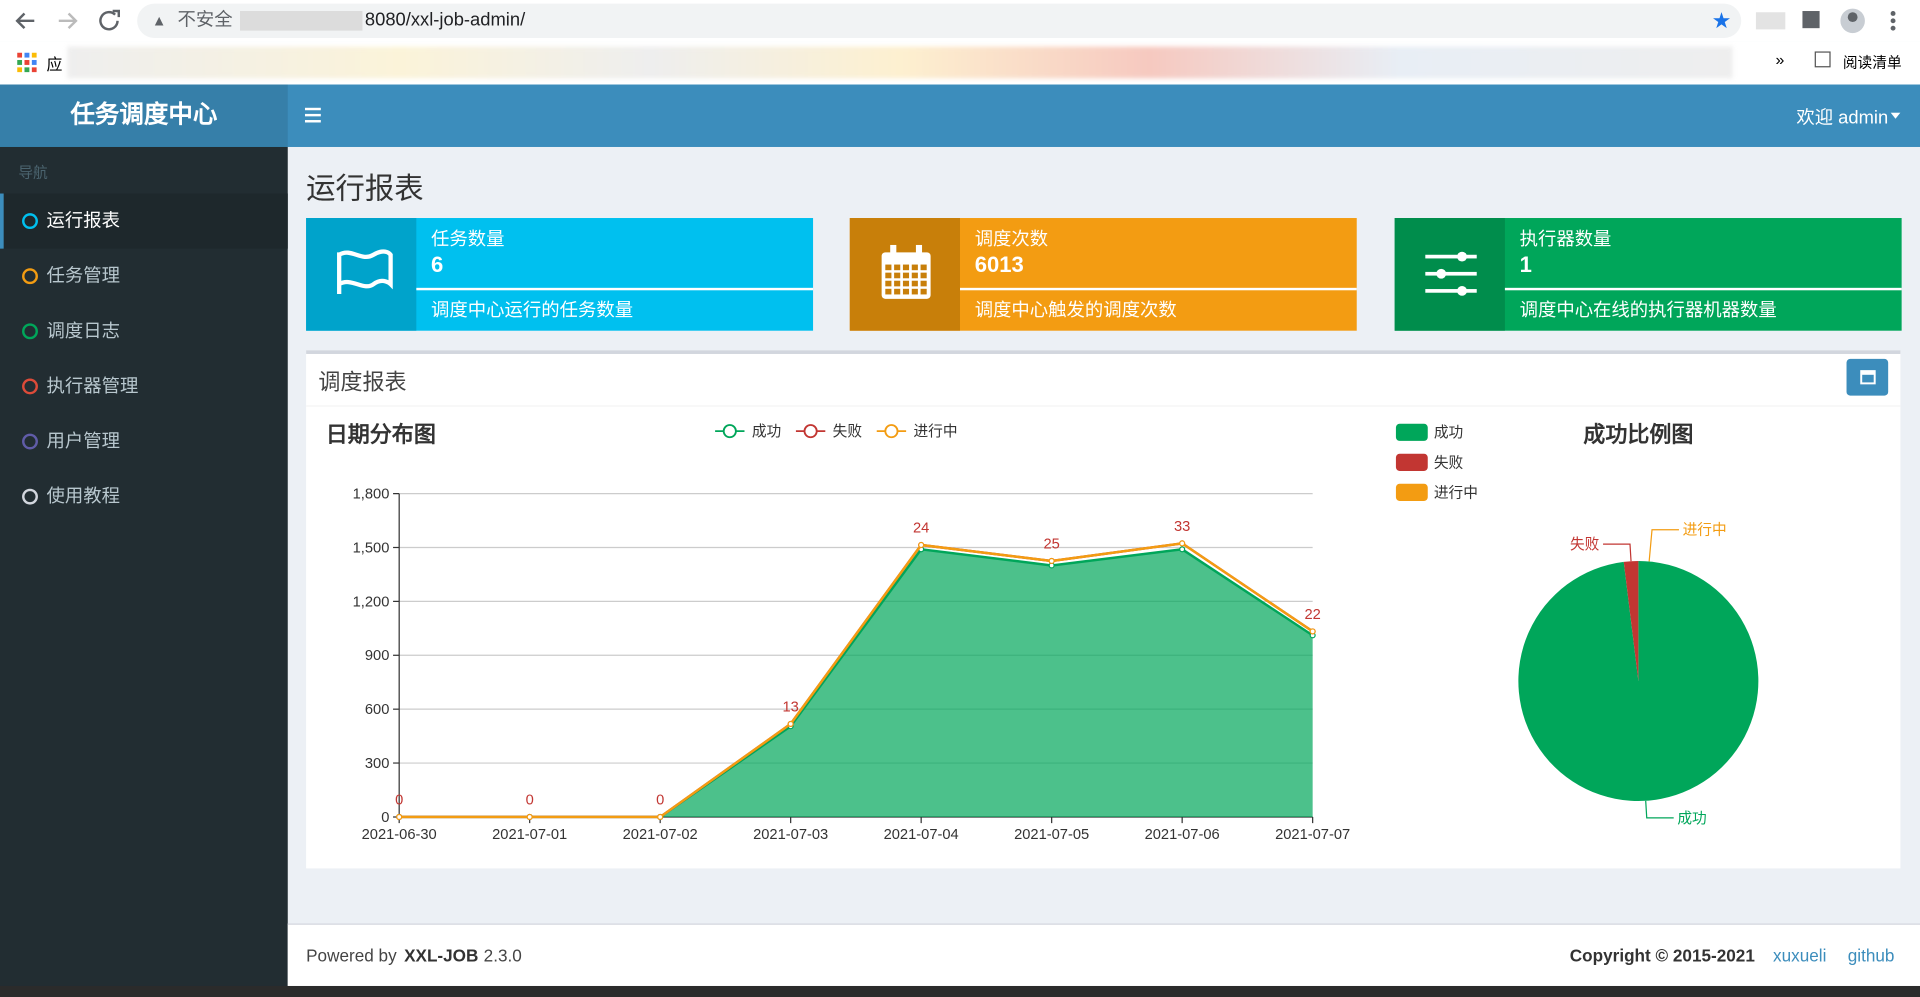 This screenshot has width=1920, height=997. What do you see at coordinates (532, 310) in the screenshot?
I see `info-desc: 调度中心运行的任务数量` at bounding box center [532, 310].